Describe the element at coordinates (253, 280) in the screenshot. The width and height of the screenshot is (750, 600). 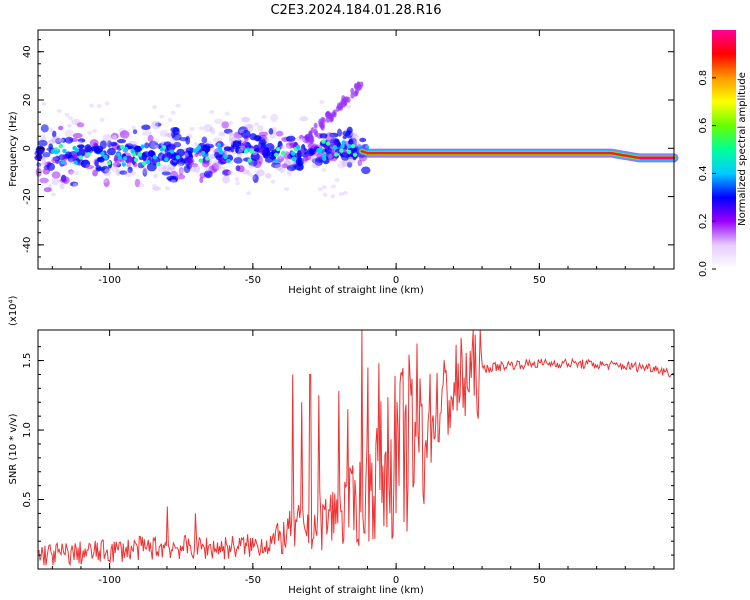
I see `x-tick-label: -50` at that location.